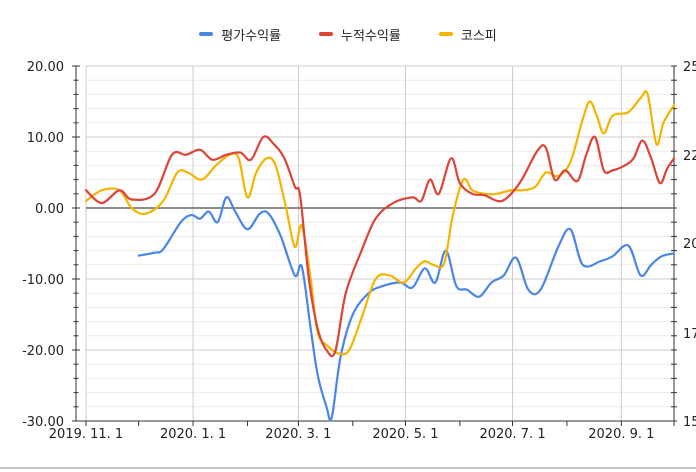 Image resolution: width=696 pixels, height=472 pixels. What do you see at coordinates (298, 434) in the screenshot?
I see `x-tick-label: 2020. 3. 1` at bounding box center [298, 434].